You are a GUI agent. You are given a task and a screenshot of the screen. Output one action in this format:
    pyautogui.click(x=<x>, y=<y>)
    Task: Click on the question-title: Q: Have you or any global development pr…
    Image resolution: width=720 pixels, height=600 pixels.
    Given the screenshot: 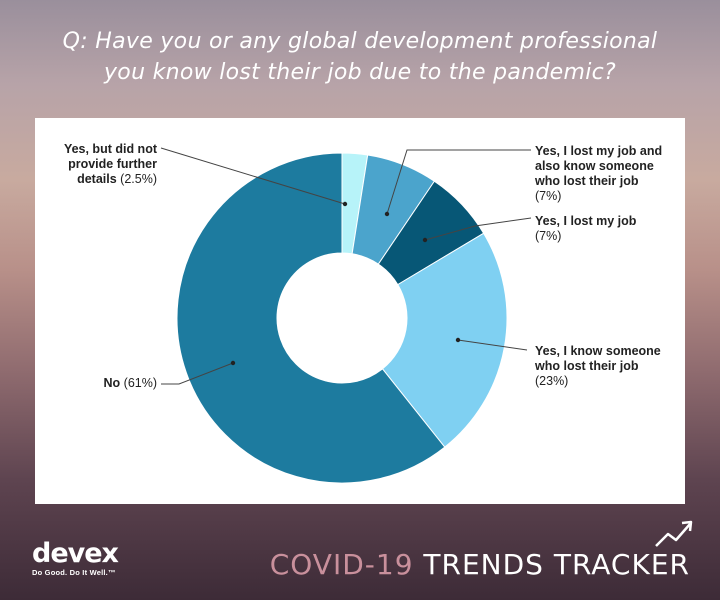 What is the action you would take?
    pyautogui.click(x=360, y=57)
    